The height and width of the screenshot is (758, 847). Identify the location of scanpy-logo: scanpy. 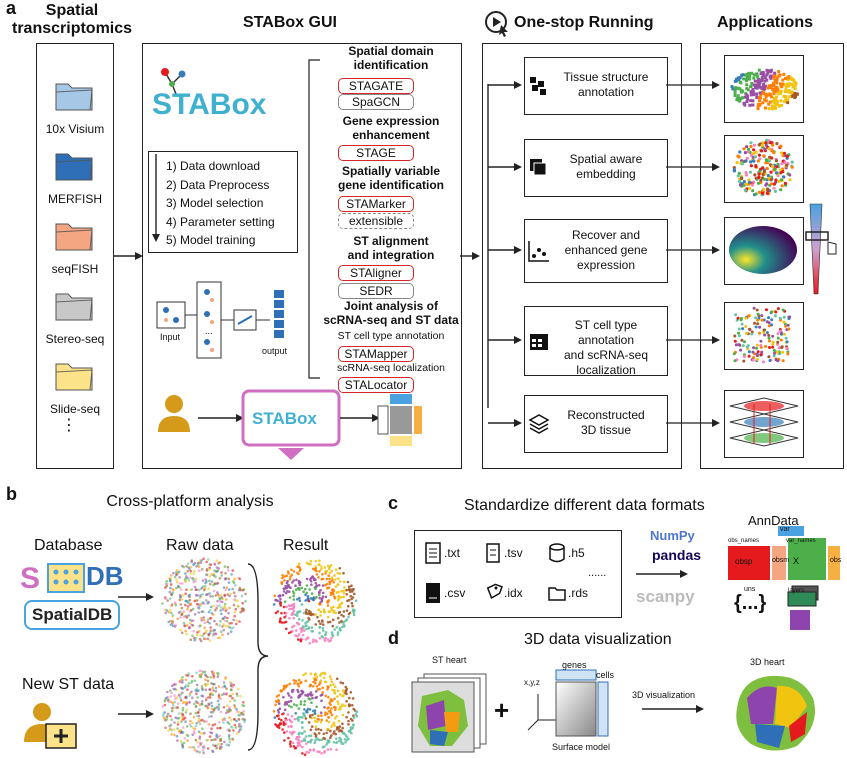
(665, 596).